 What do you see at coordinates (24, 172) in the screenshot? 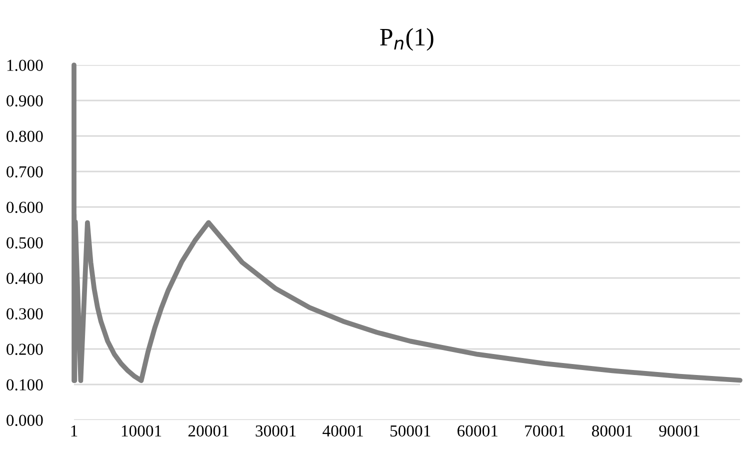
I see `y-tick-label: 0.700` at bounding box center [24, 172].